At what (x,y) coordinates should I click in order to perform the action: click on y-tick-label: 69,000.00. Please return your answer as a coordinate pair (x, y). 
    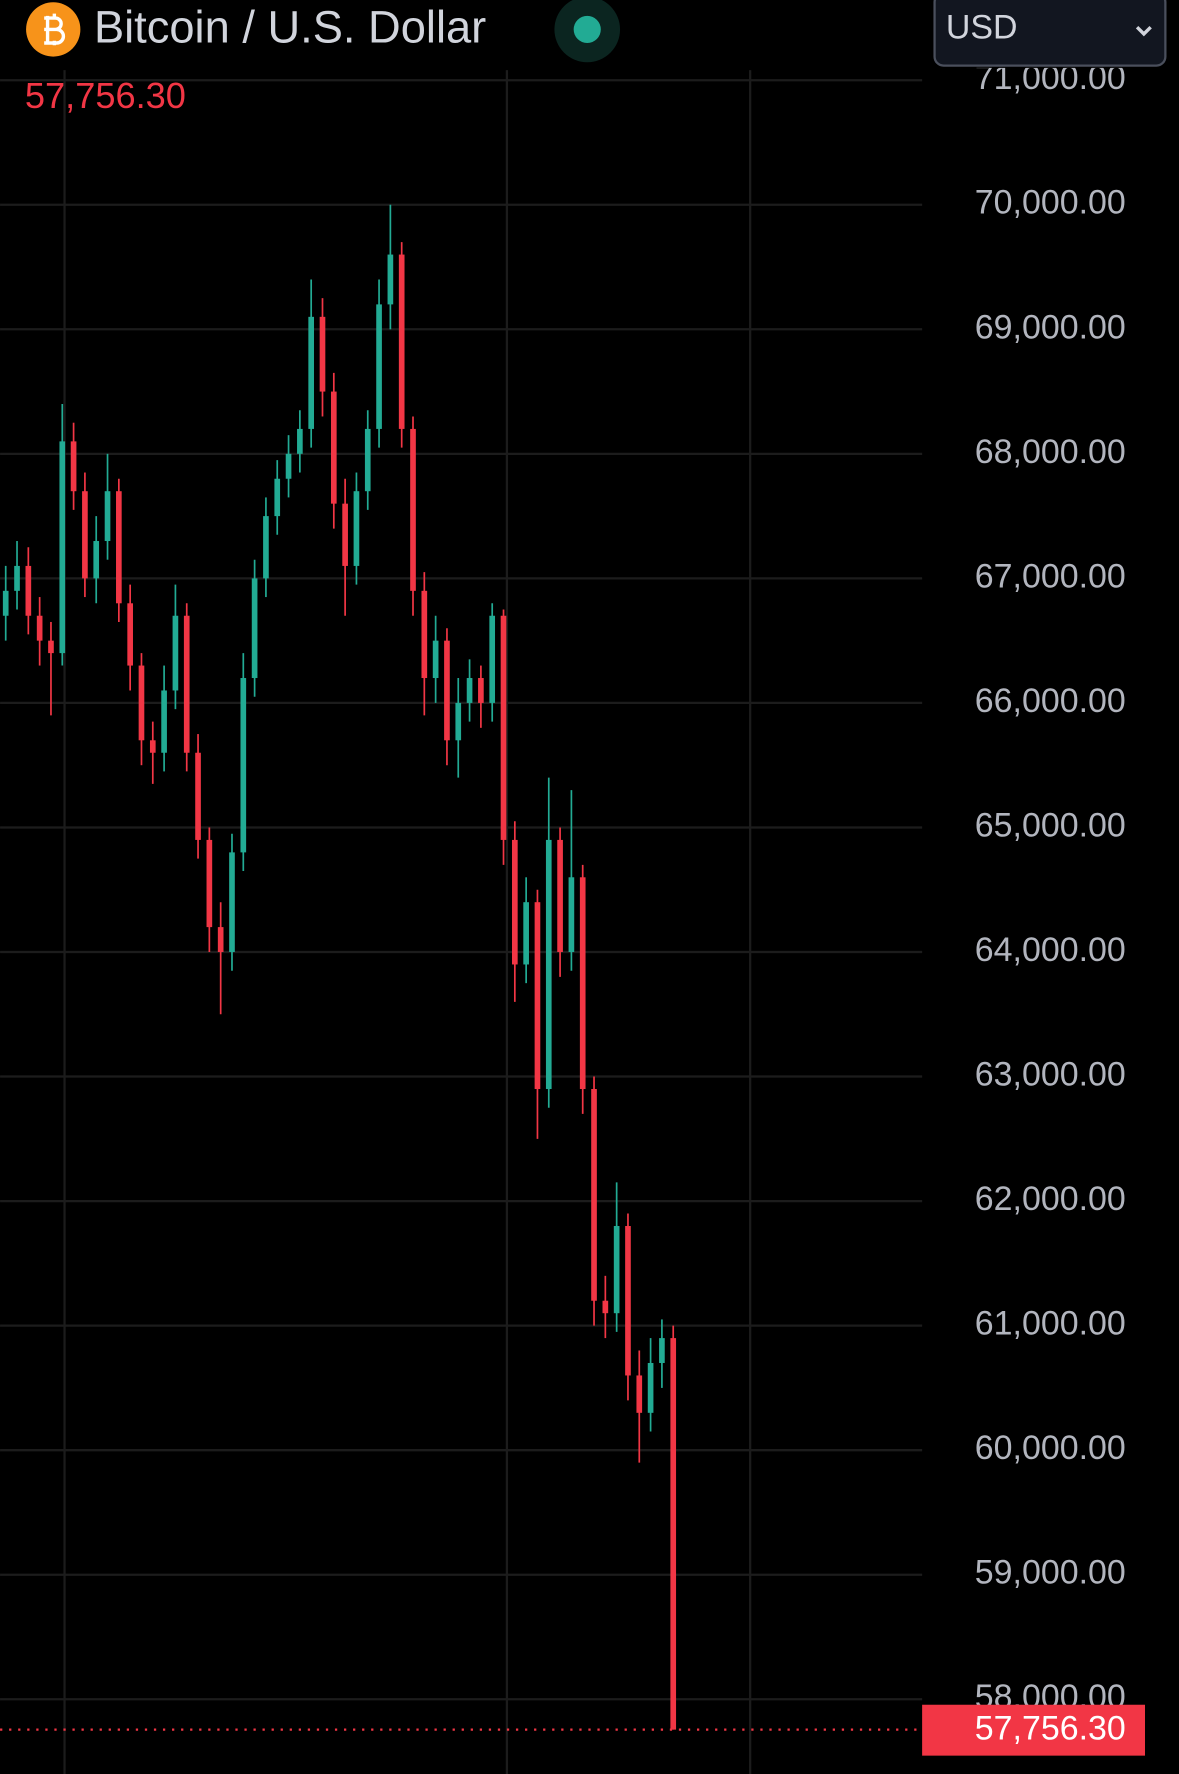
    Looking at the image, I should click on (1050, 327).